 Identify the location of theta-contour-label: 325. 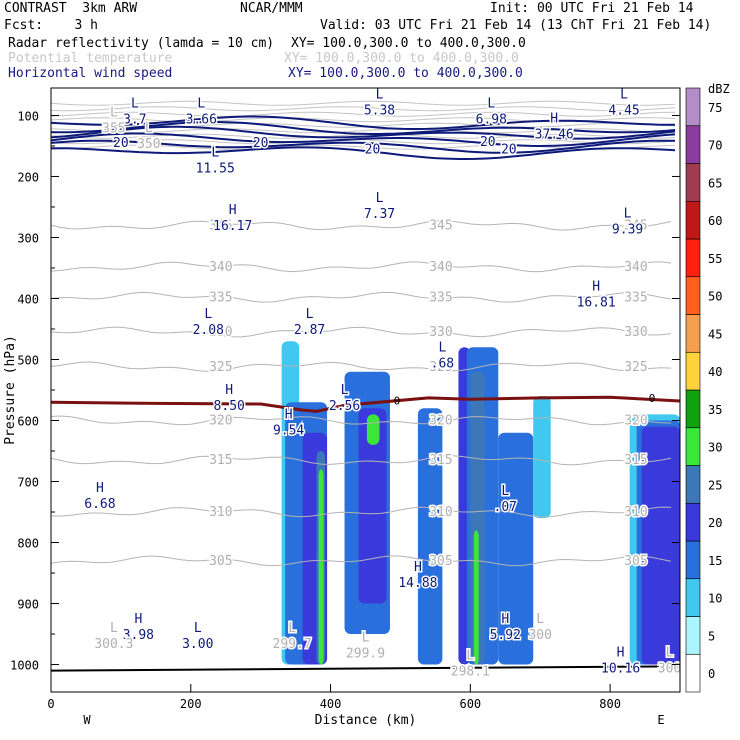
(220, 367).